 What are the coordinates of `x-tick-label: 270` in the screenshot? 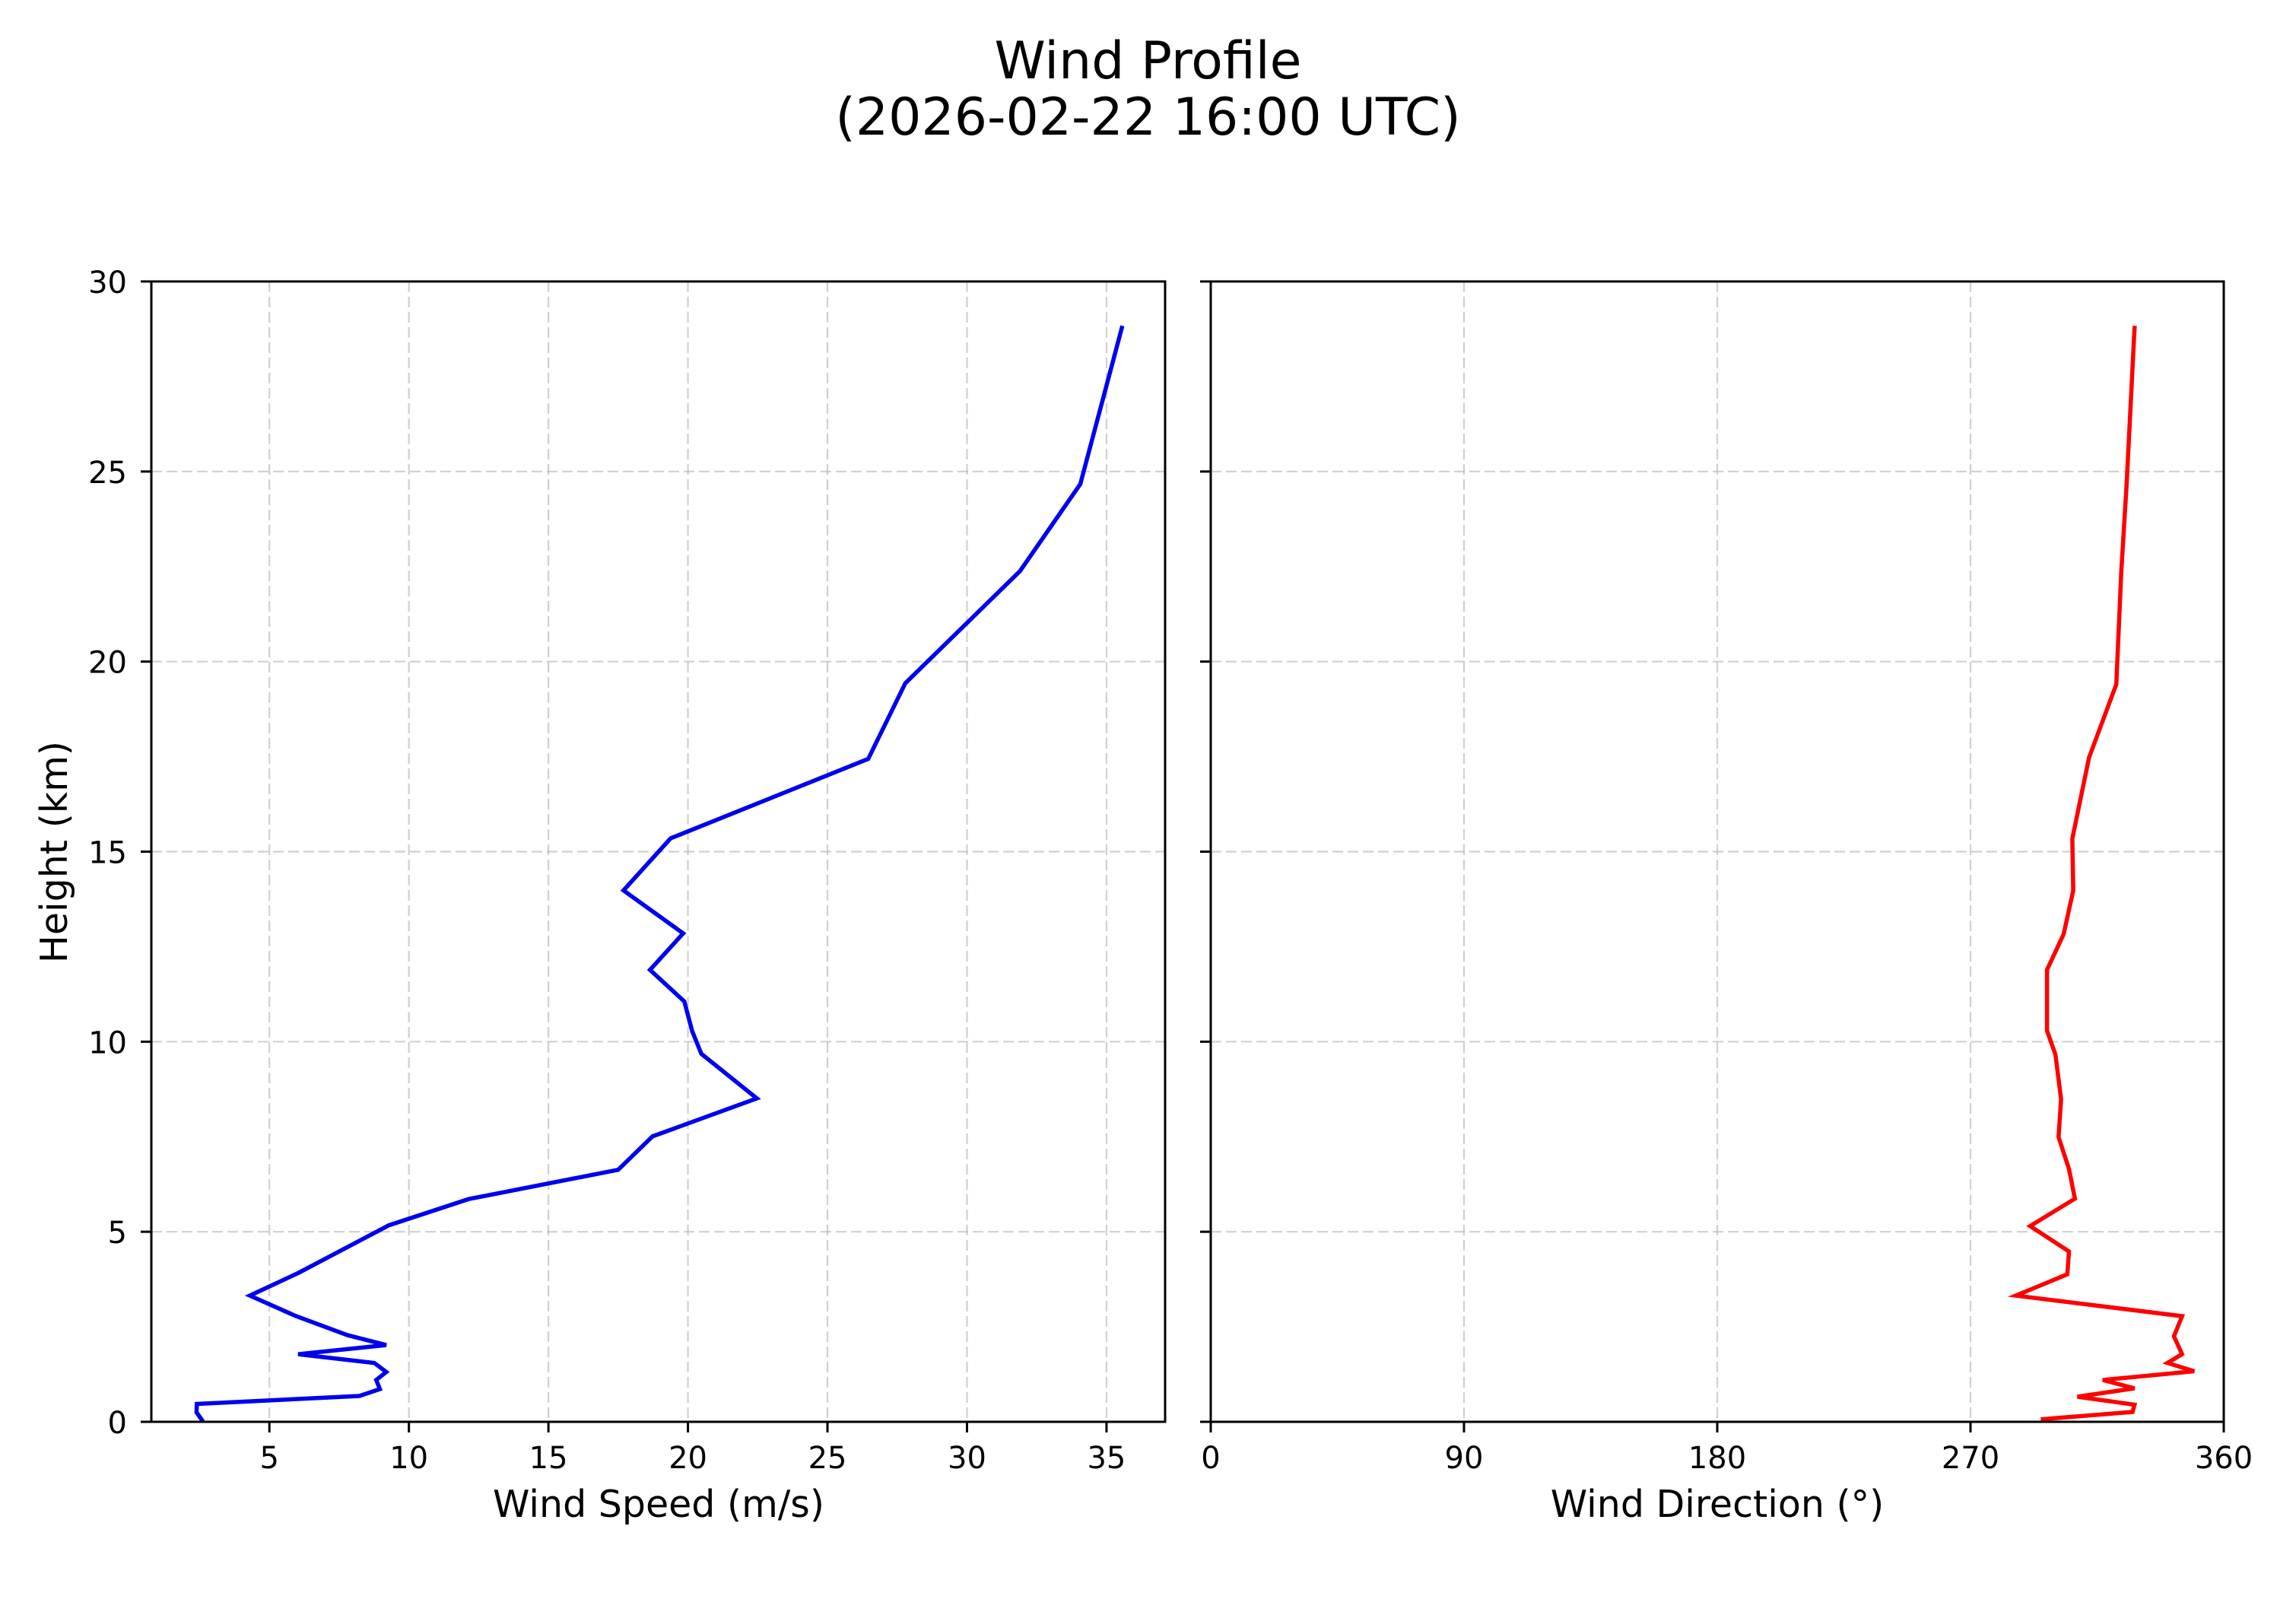 It's located at (1970, 1458).